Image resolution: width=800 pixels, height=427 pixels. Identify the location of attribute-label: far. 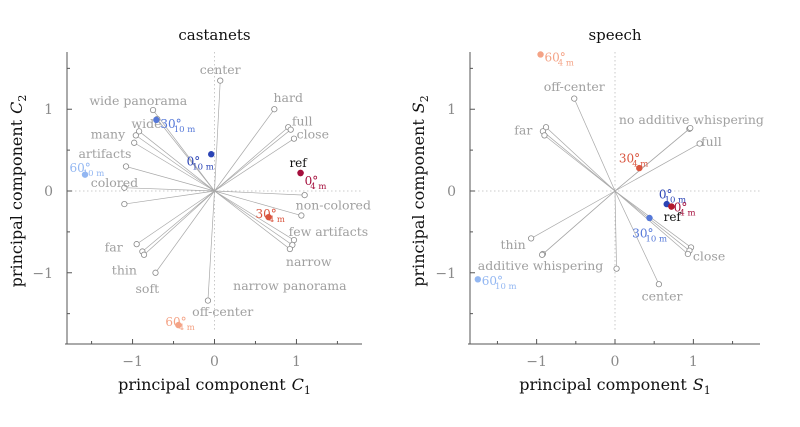
(114, 246).